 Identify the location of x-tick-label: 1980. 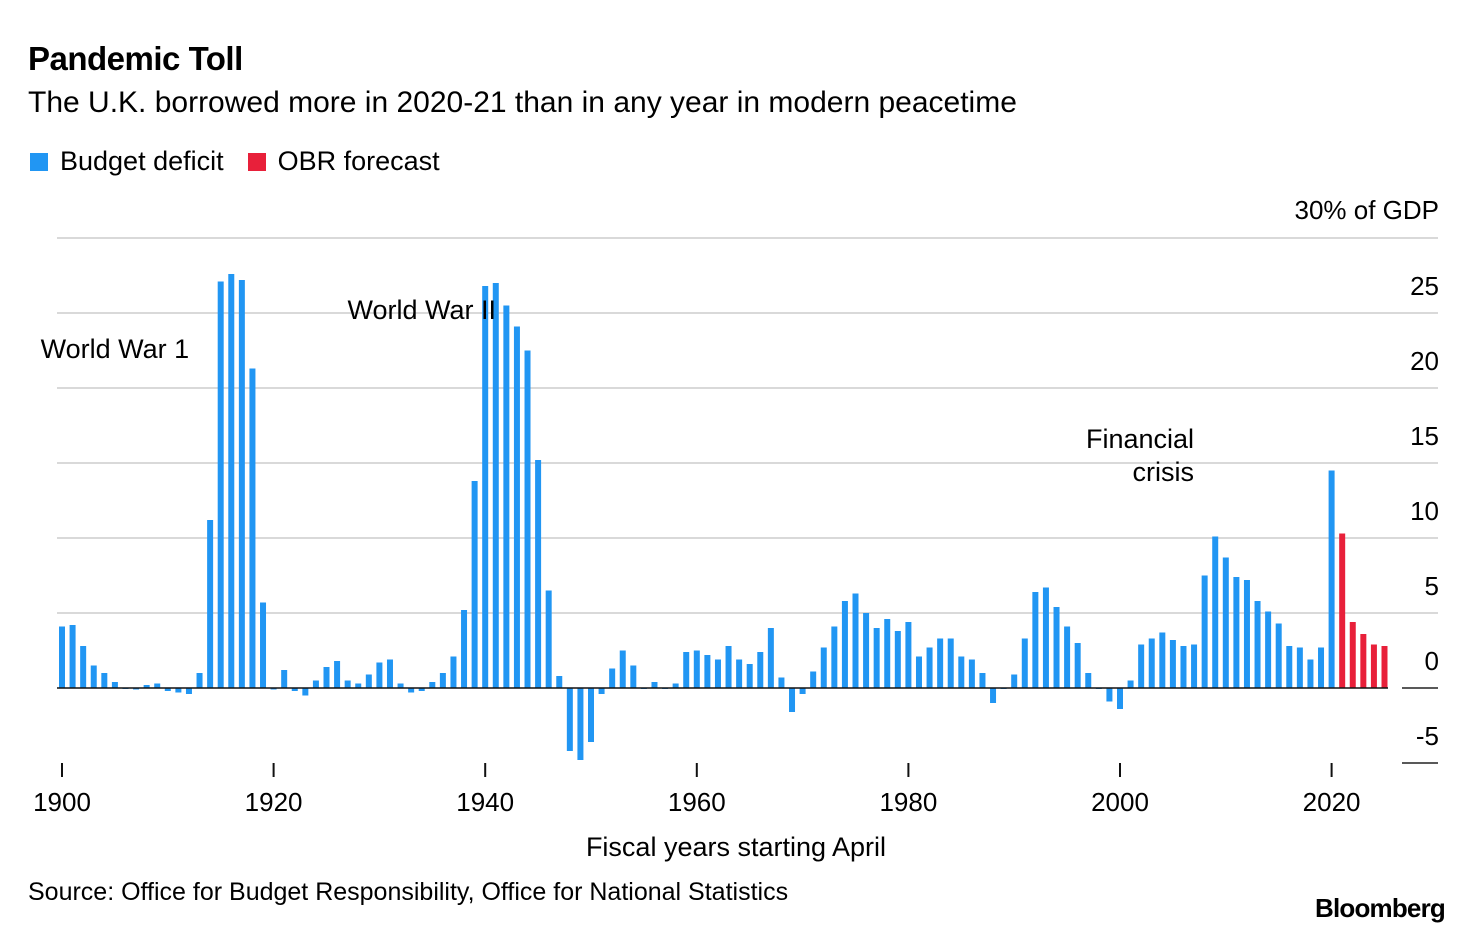
(908, 802).